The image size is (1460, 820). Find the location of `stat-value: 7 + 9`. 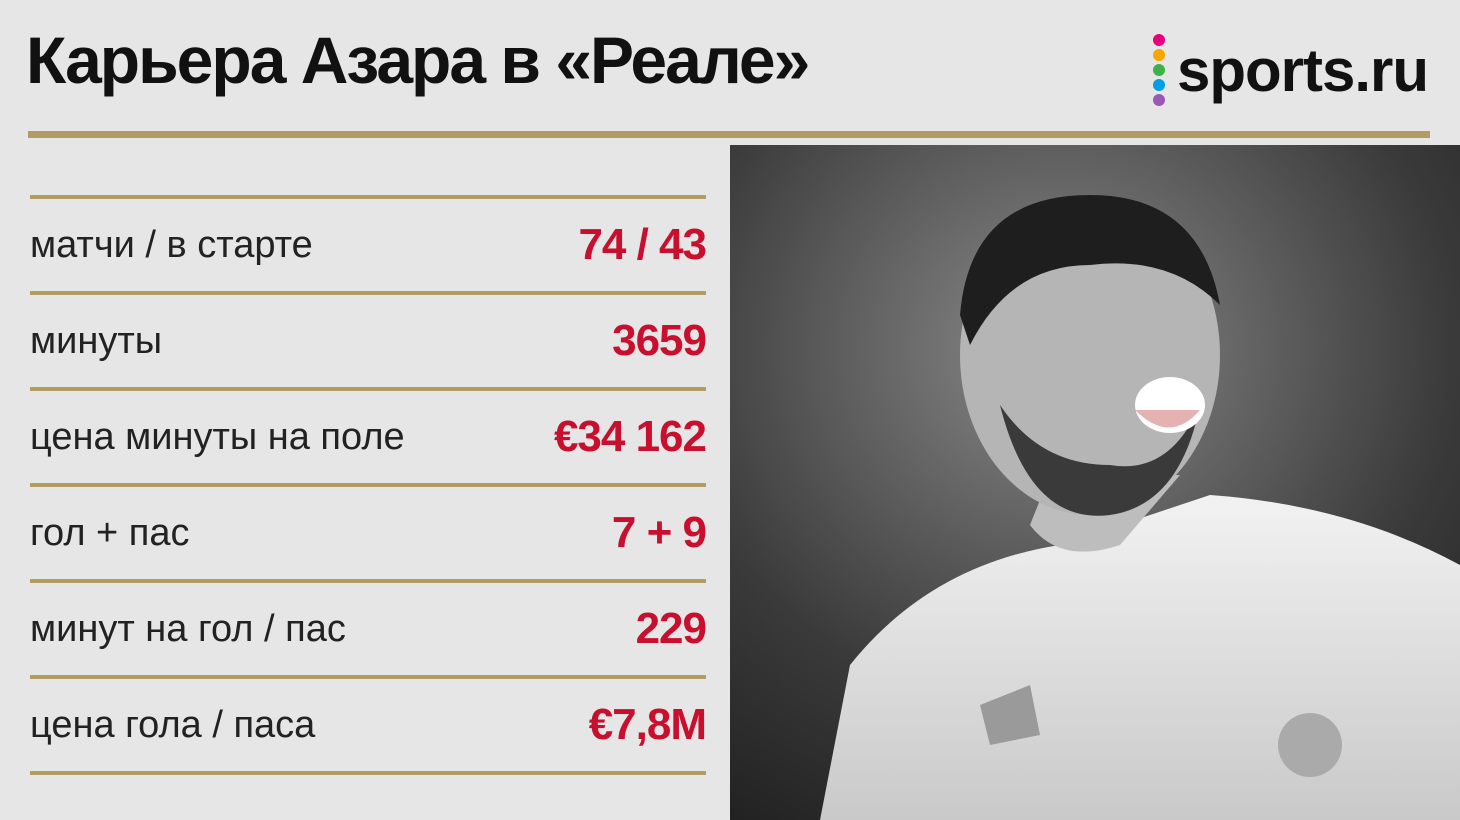

stat-value: 7 + 9 is located at coordinates (659, 532).